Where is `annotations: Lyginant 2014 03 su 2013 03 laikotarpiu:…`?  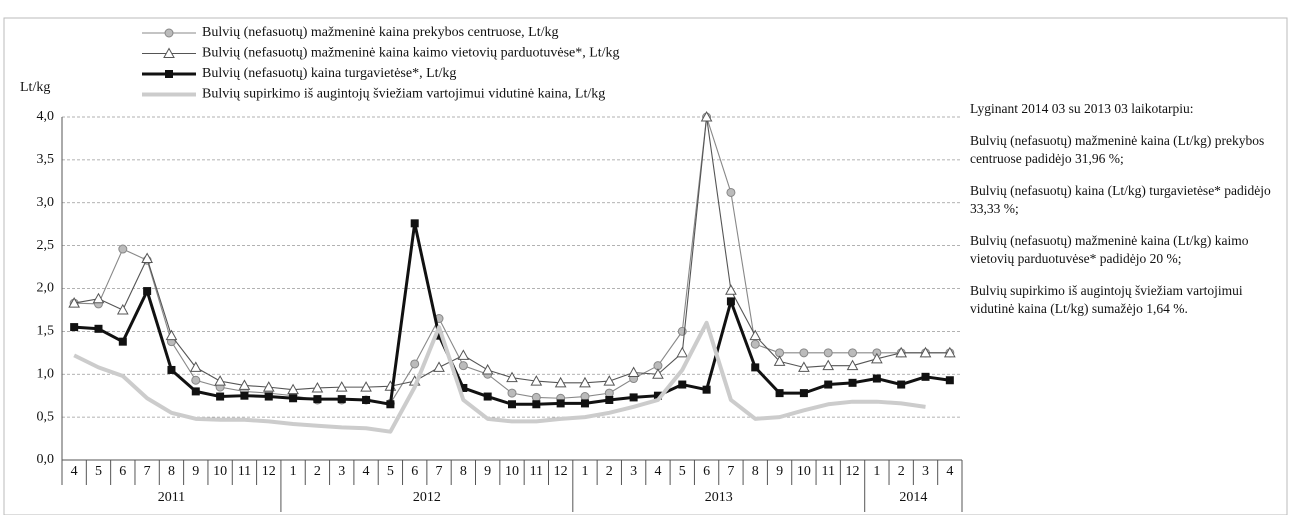 annotations: Lyginant 2014 03 su 2013 03 laikotarpiu:… is located at coordinates (1127, 216).